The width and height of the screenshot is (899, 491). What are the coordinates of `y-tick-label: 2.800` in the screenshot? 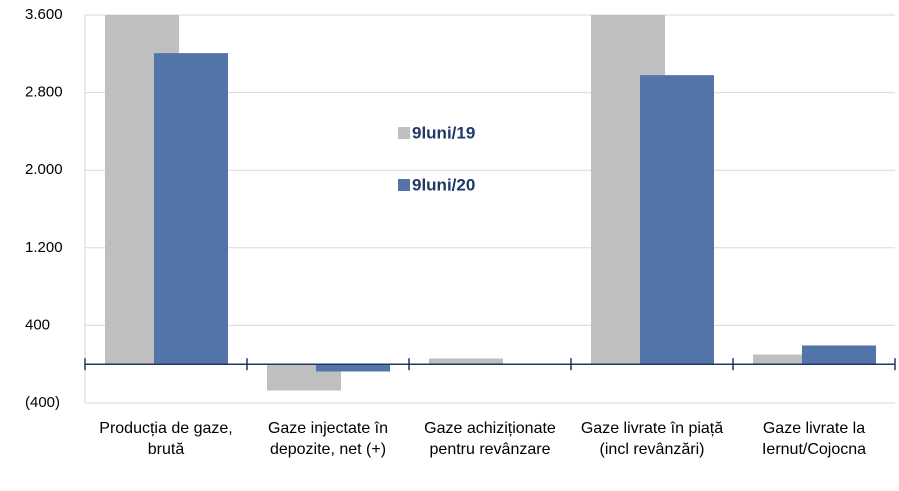 It's located at (44, 92).